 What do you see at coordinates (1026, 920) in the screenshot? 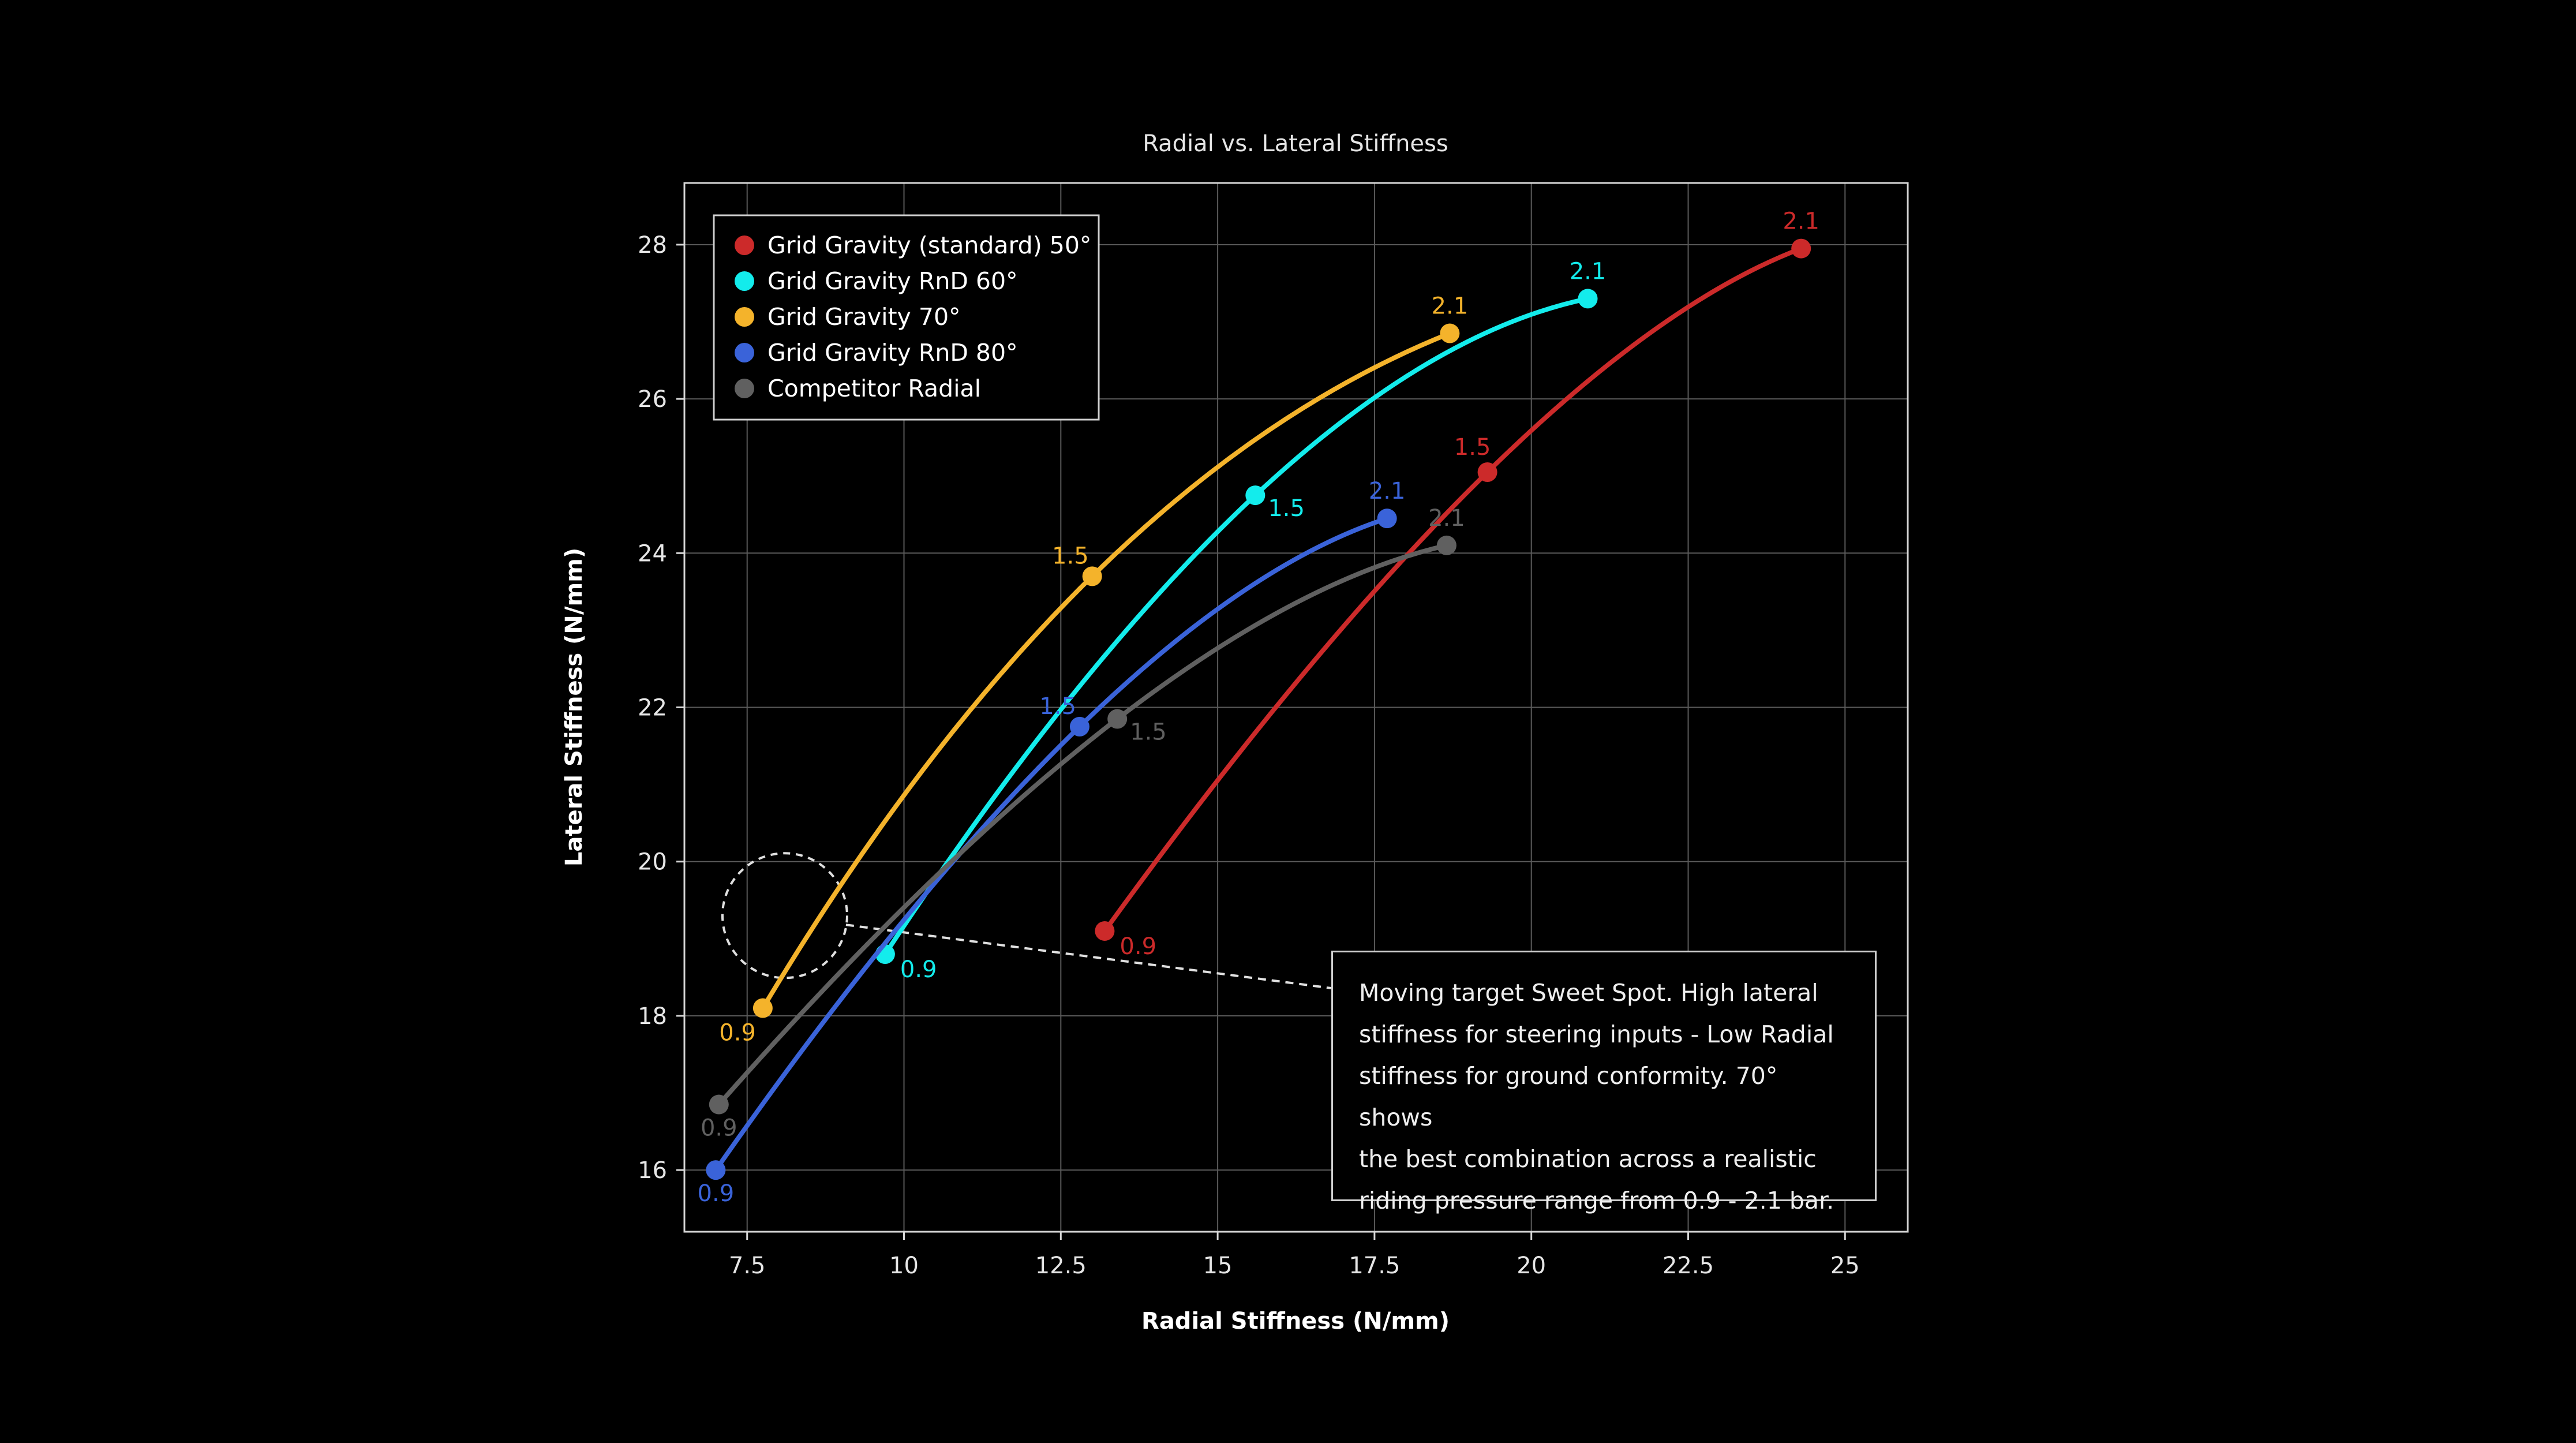
I see `annotation-layer` at bounding box center [1026, 920].